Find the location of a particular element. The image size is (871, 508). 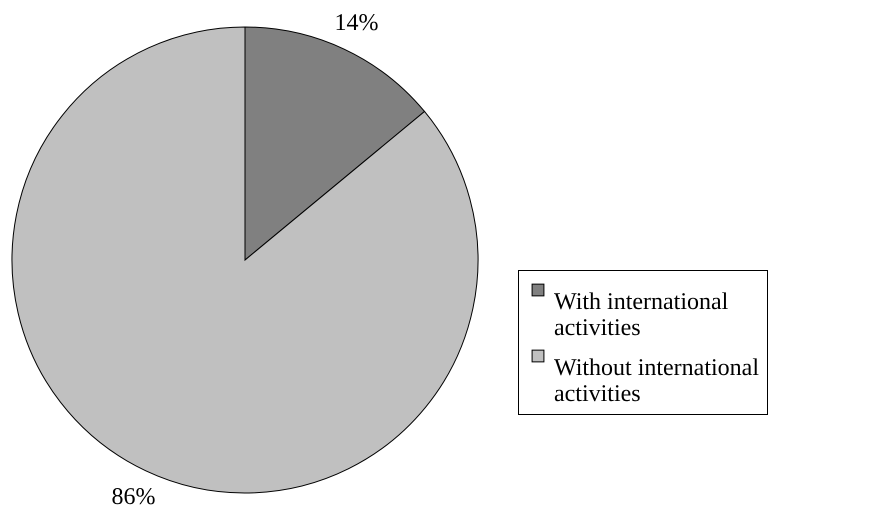

legend-label: With international activities is located at coordinates (641, 315).